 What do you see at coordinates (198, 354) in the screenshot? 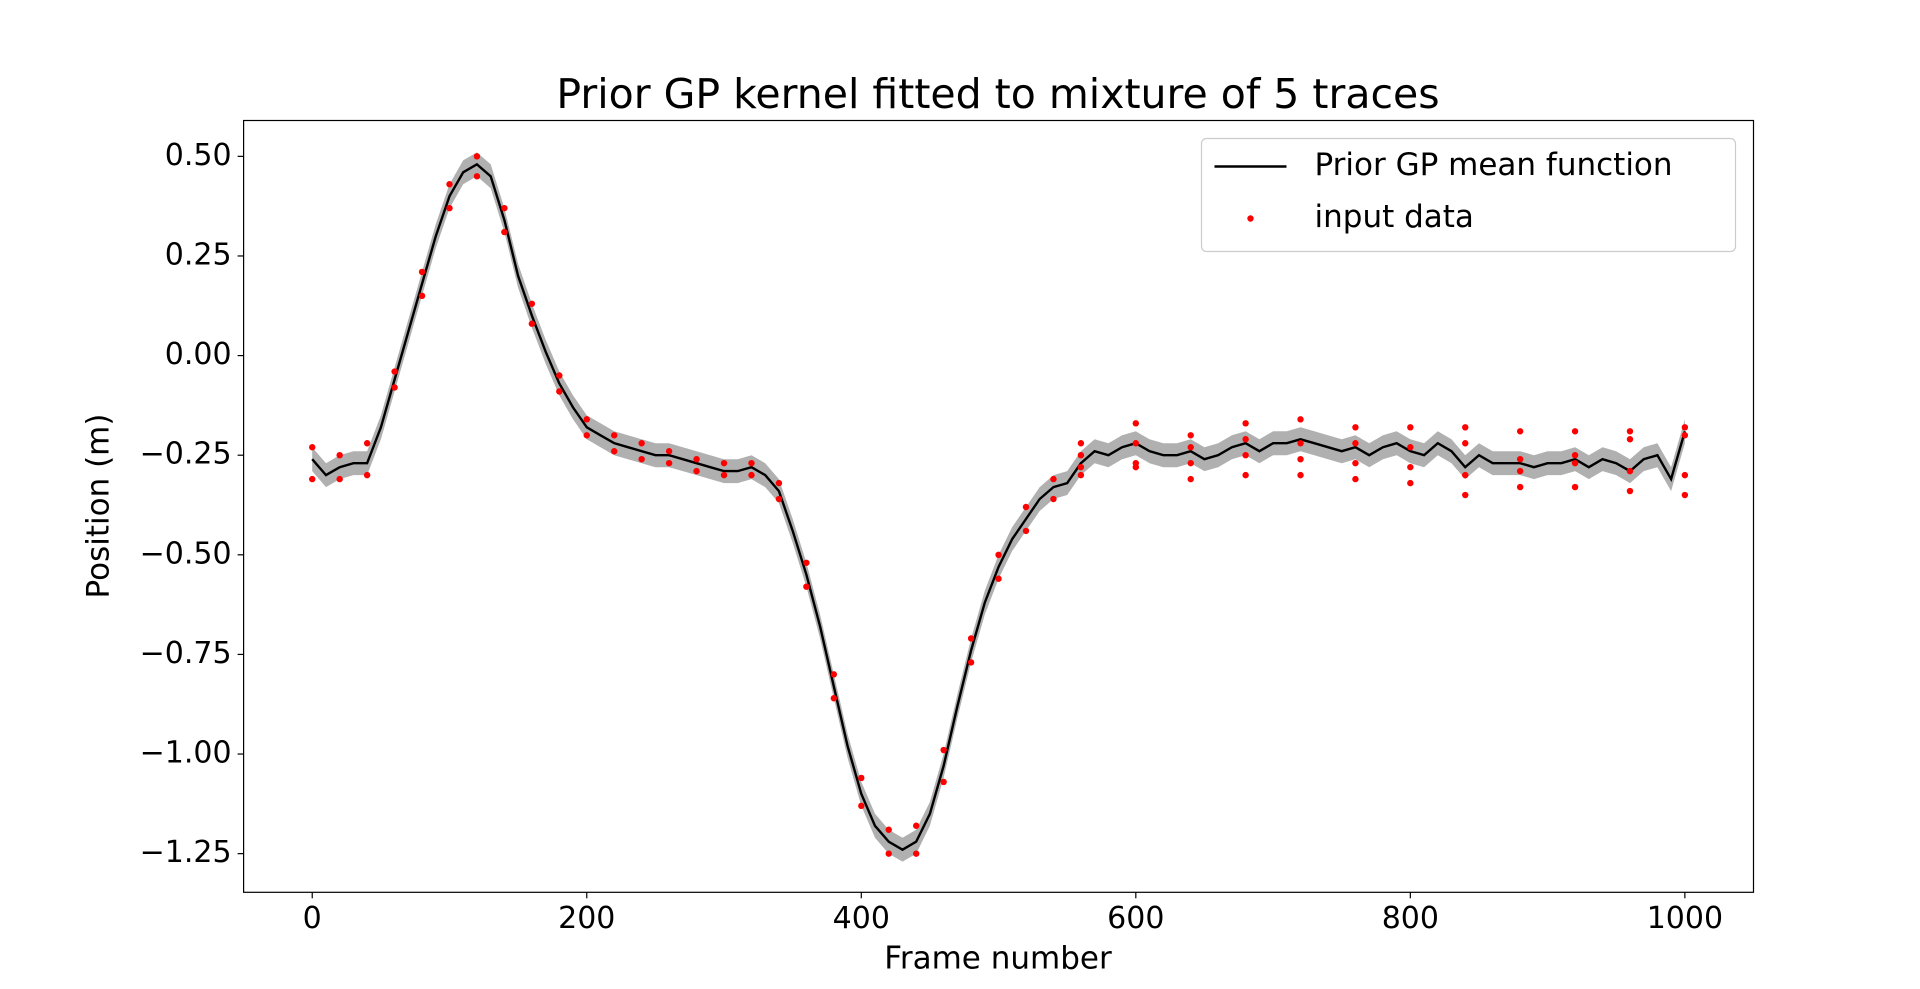
I see `y-tick-label: 0.00` at bounding box center [198, 354].